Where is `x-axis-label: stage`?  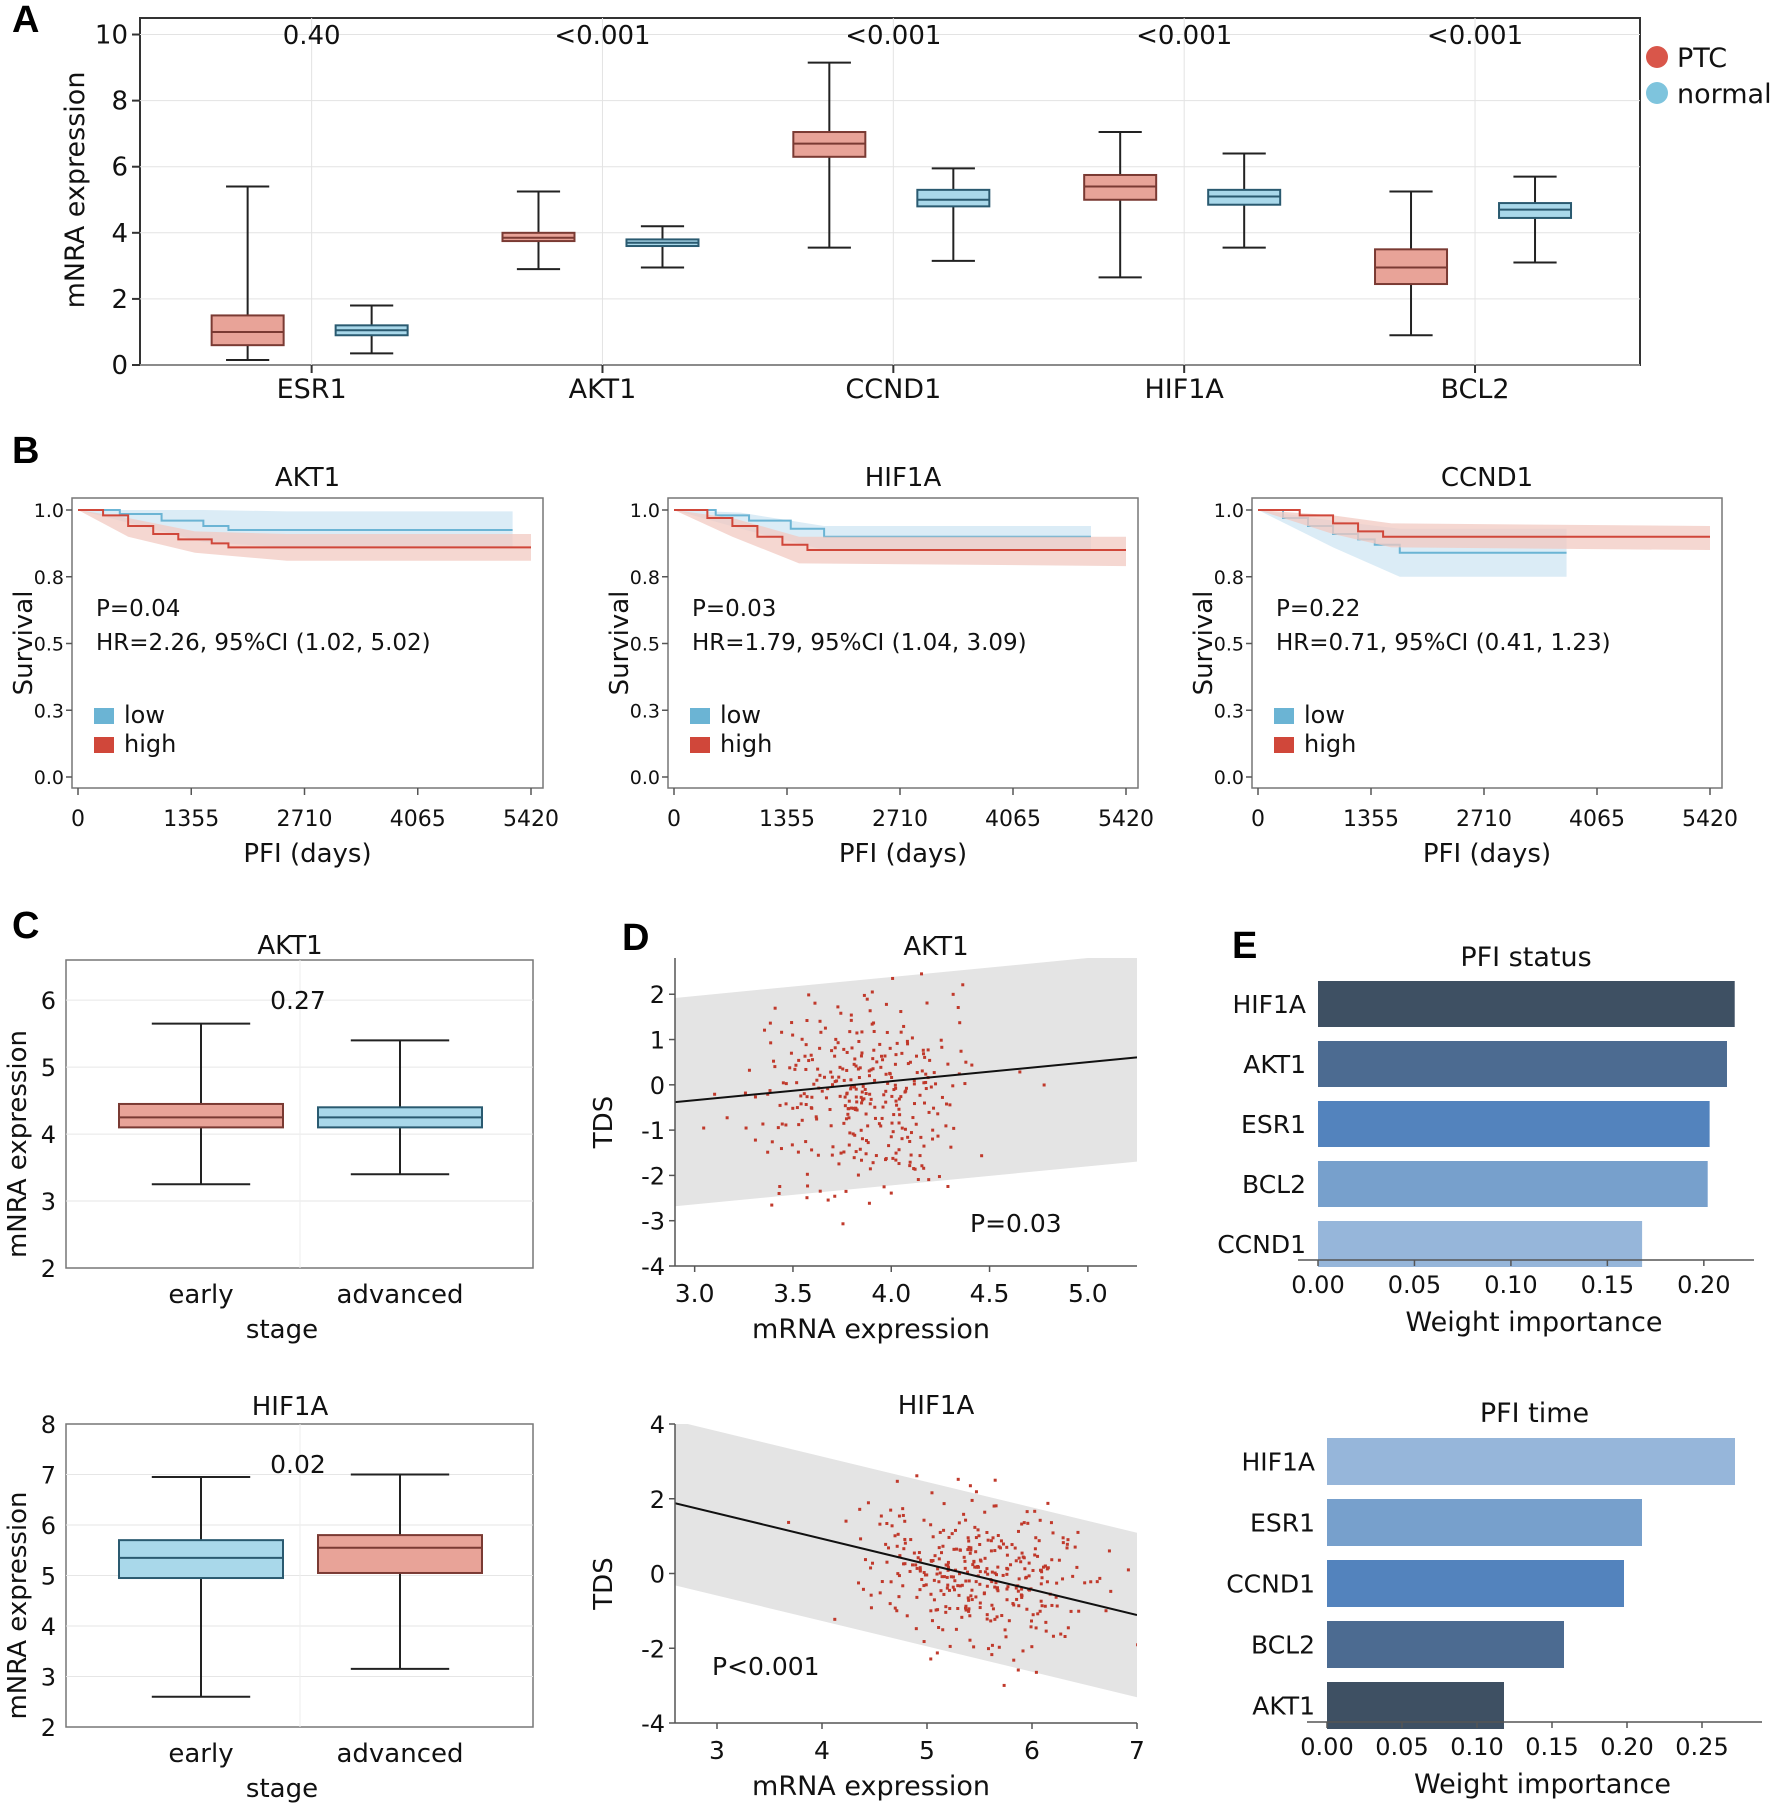 x-axis-label: stage is located at coordinates (282, 1330).